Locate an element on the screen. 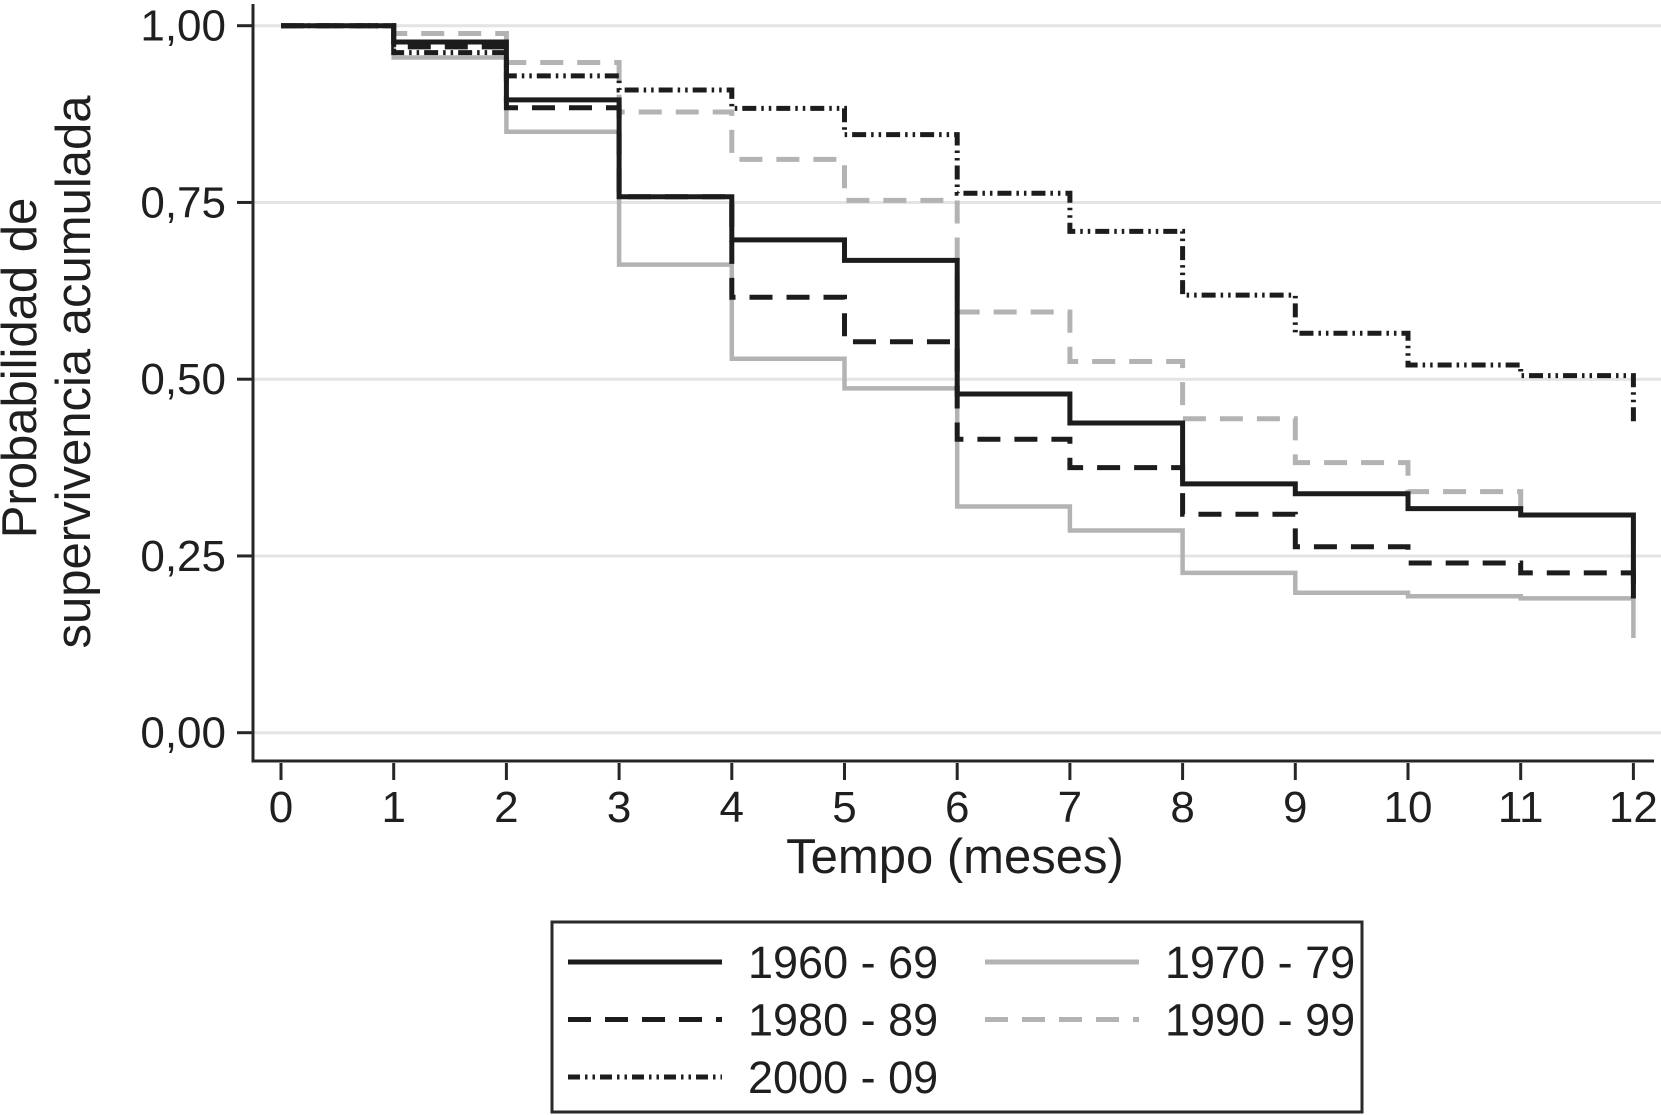 This screenshot has width=1661, height=1115. y-tick-label: 0,25 is located at coordinates (183, 556).